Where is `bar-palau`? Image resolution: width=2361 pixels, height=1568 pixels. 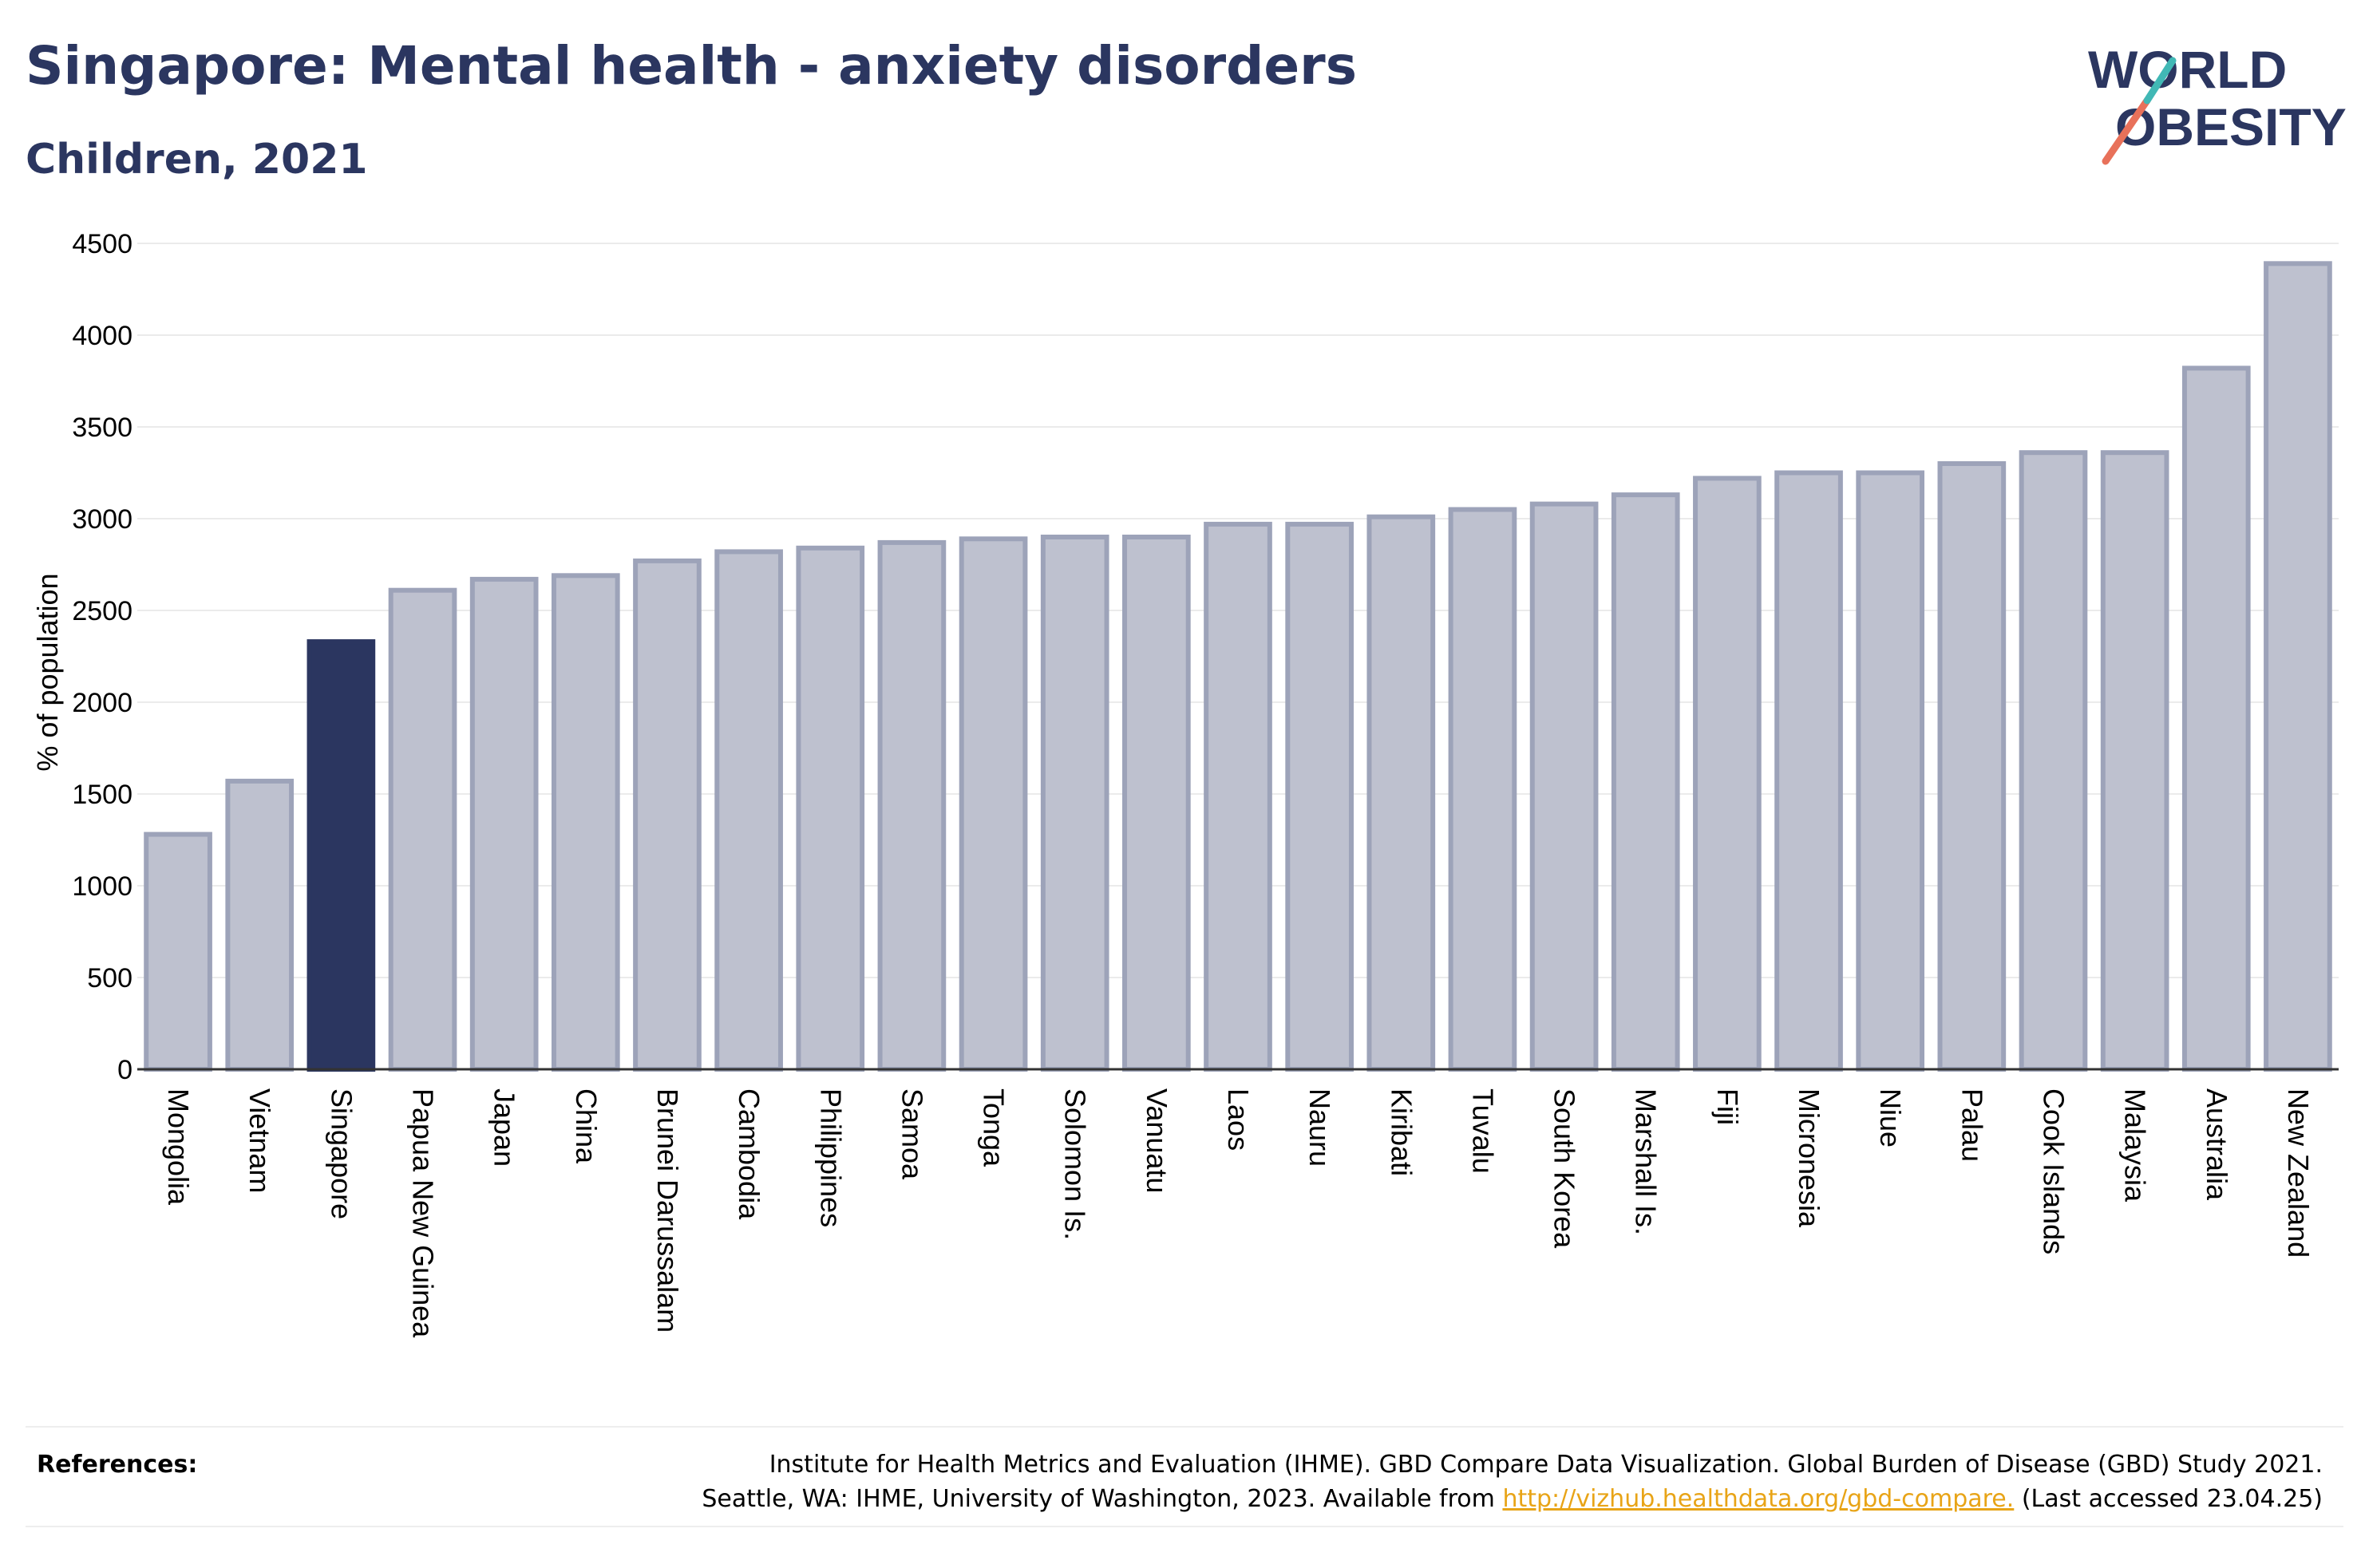
bar-palau is located at coordinates (1972, 766).